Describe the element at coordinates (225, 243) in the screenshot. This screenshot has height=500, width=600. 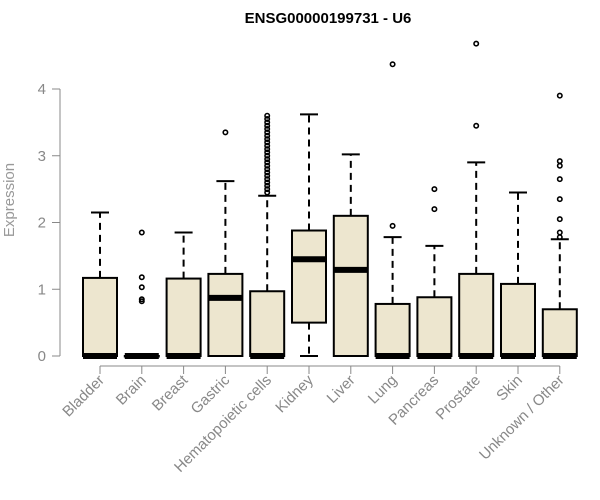
I see `box-gastric` at that location.